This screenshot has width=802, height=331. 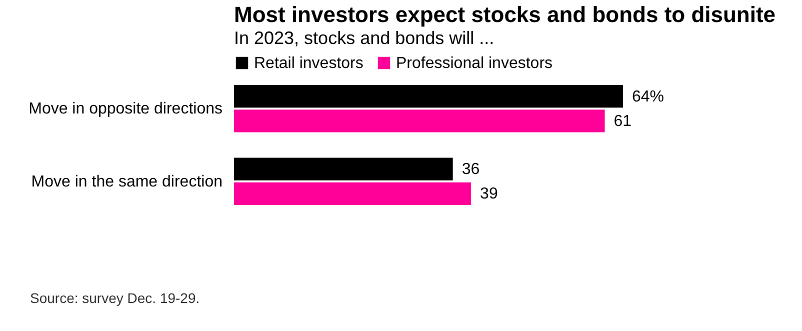 I want to click on y-tick-label: Move in opposite directions, so click(x=125, y=109).